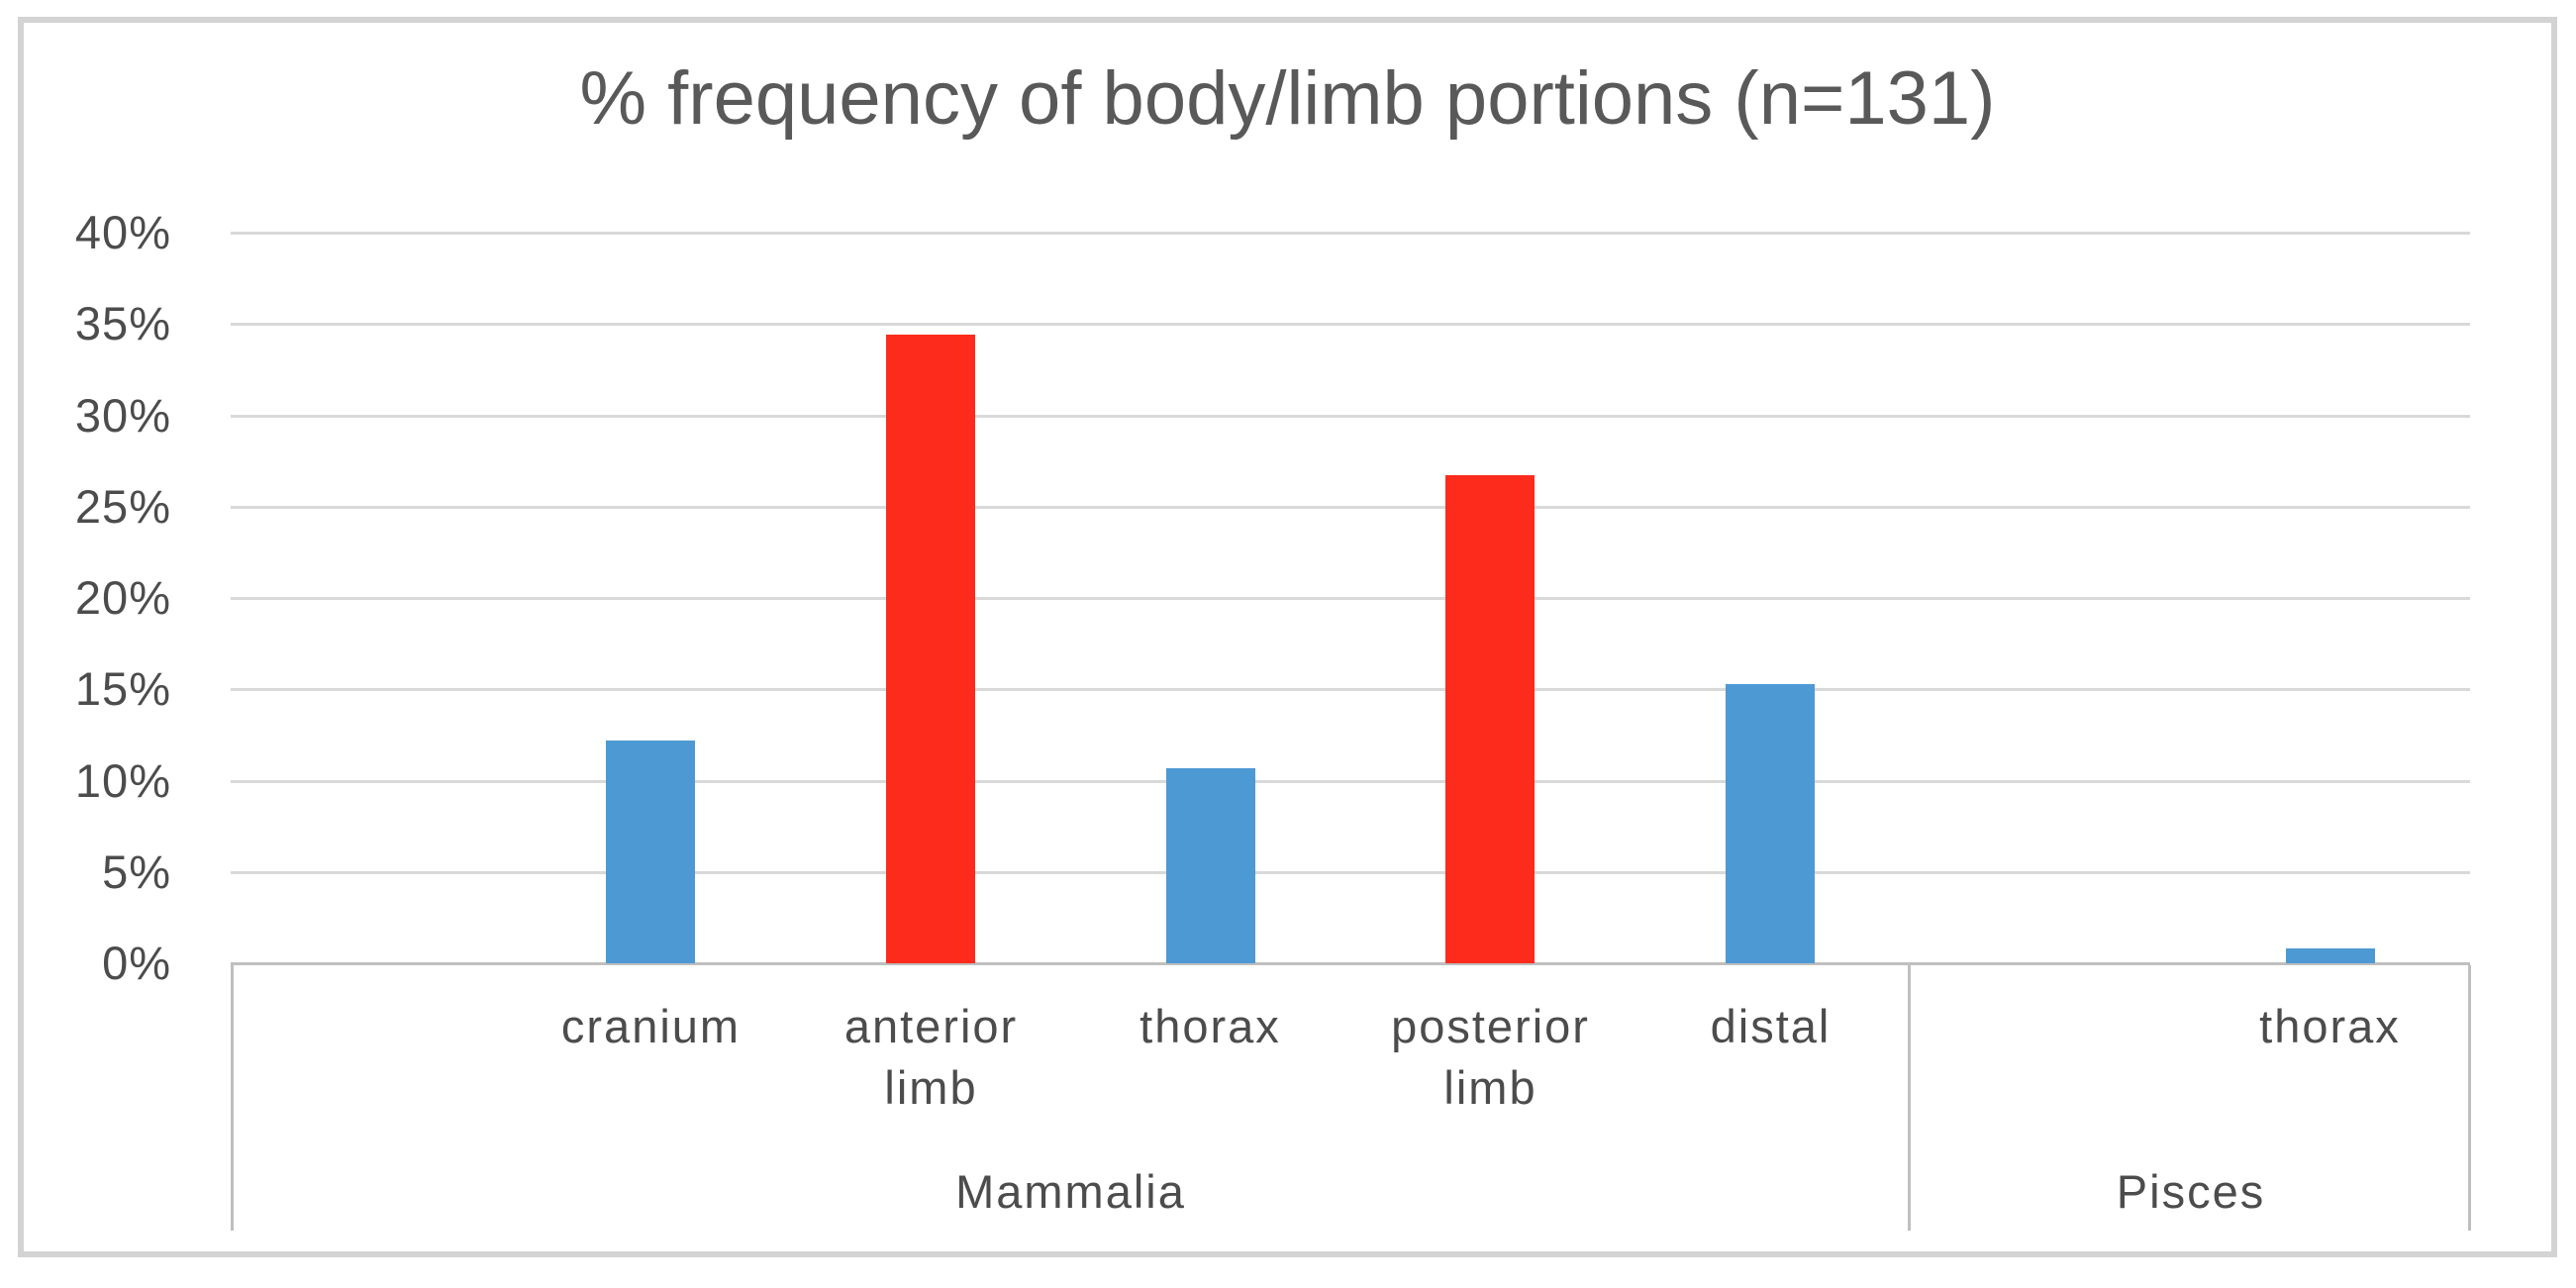  What do you see at coordinates (123, 323) in the screenshot?
I see `y-axis-tick-label: 35%` at bounding box center [123, 323].